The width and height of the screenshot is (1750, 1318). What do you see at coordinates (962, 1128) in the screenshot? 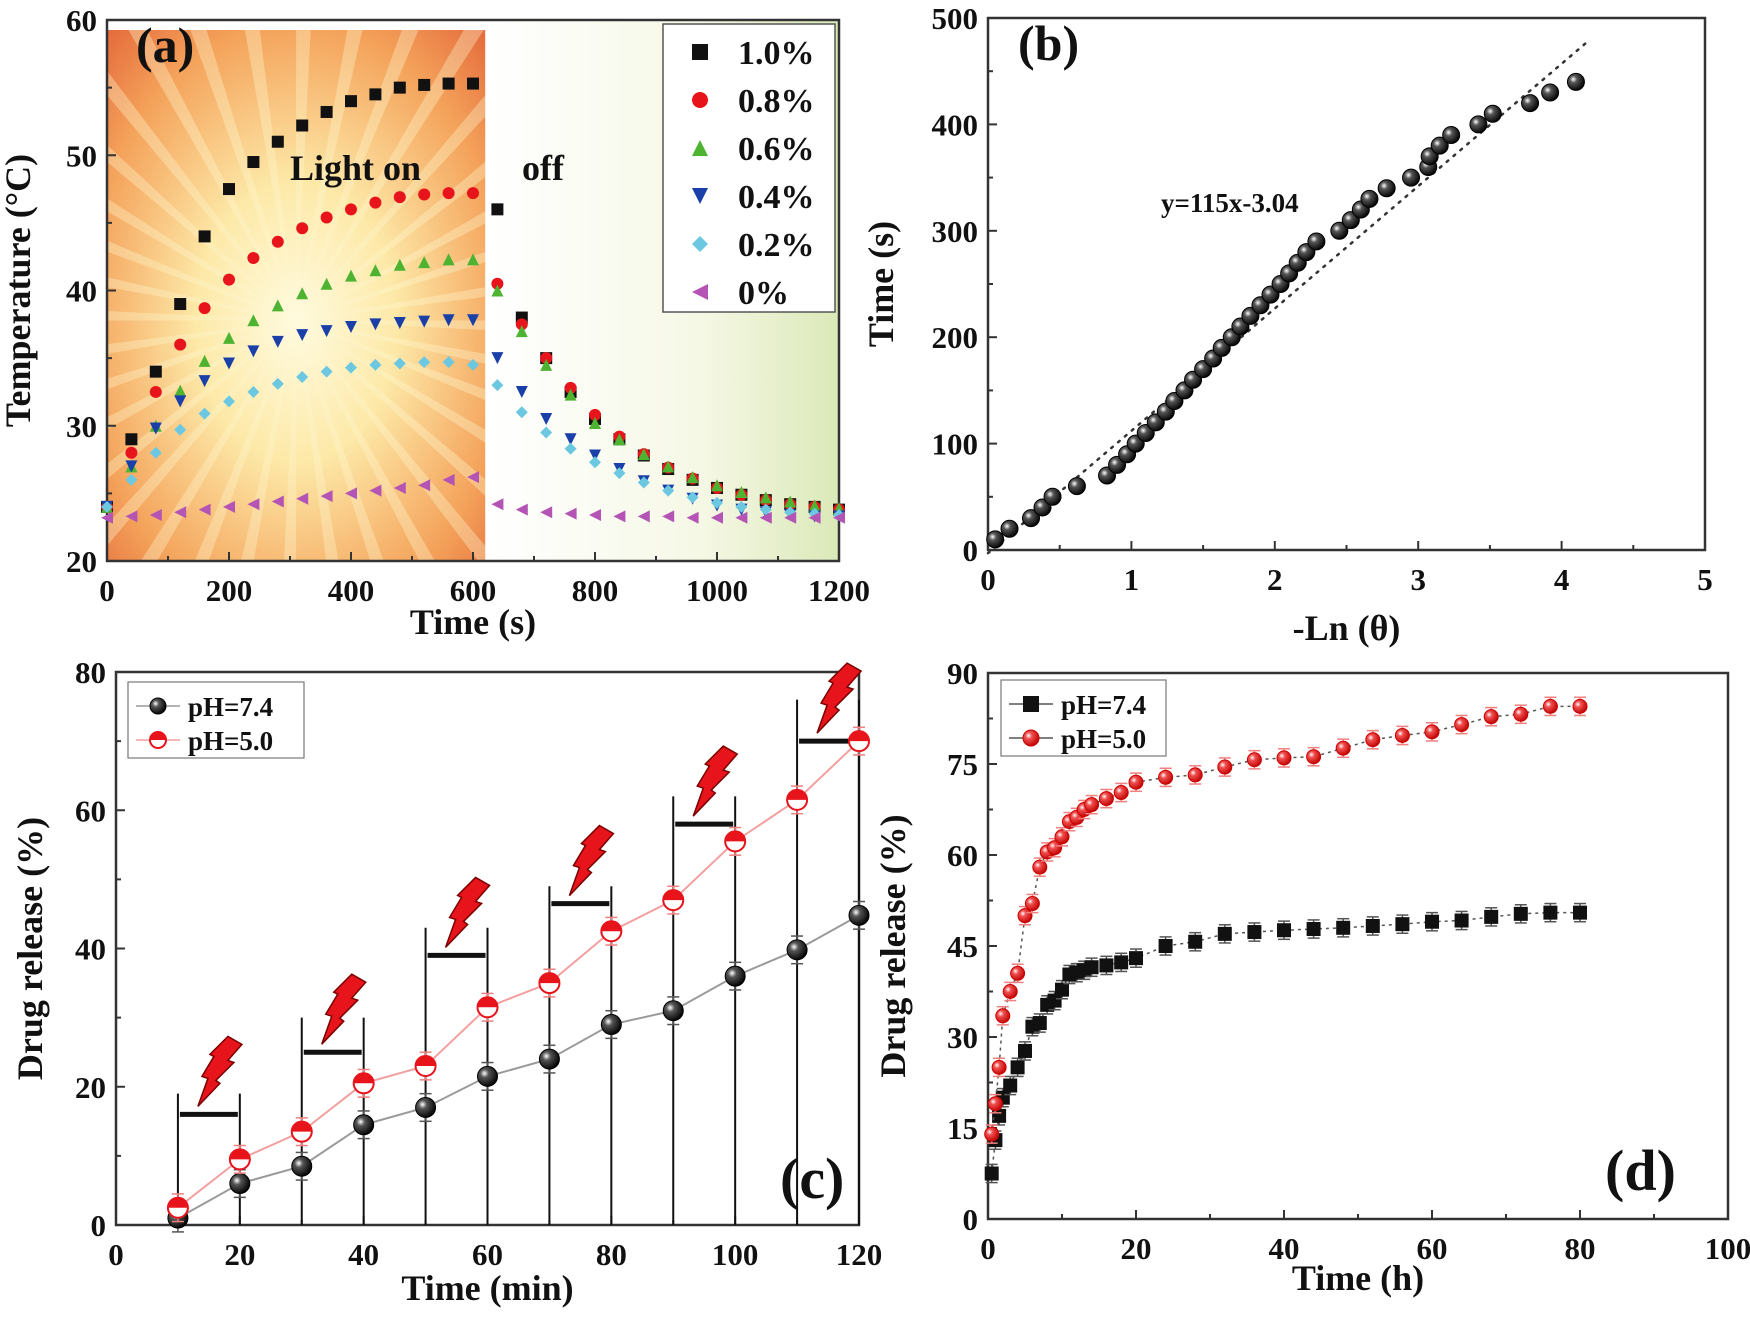
I see `y-tick-label: 15` at bounding box center [962, 1128].